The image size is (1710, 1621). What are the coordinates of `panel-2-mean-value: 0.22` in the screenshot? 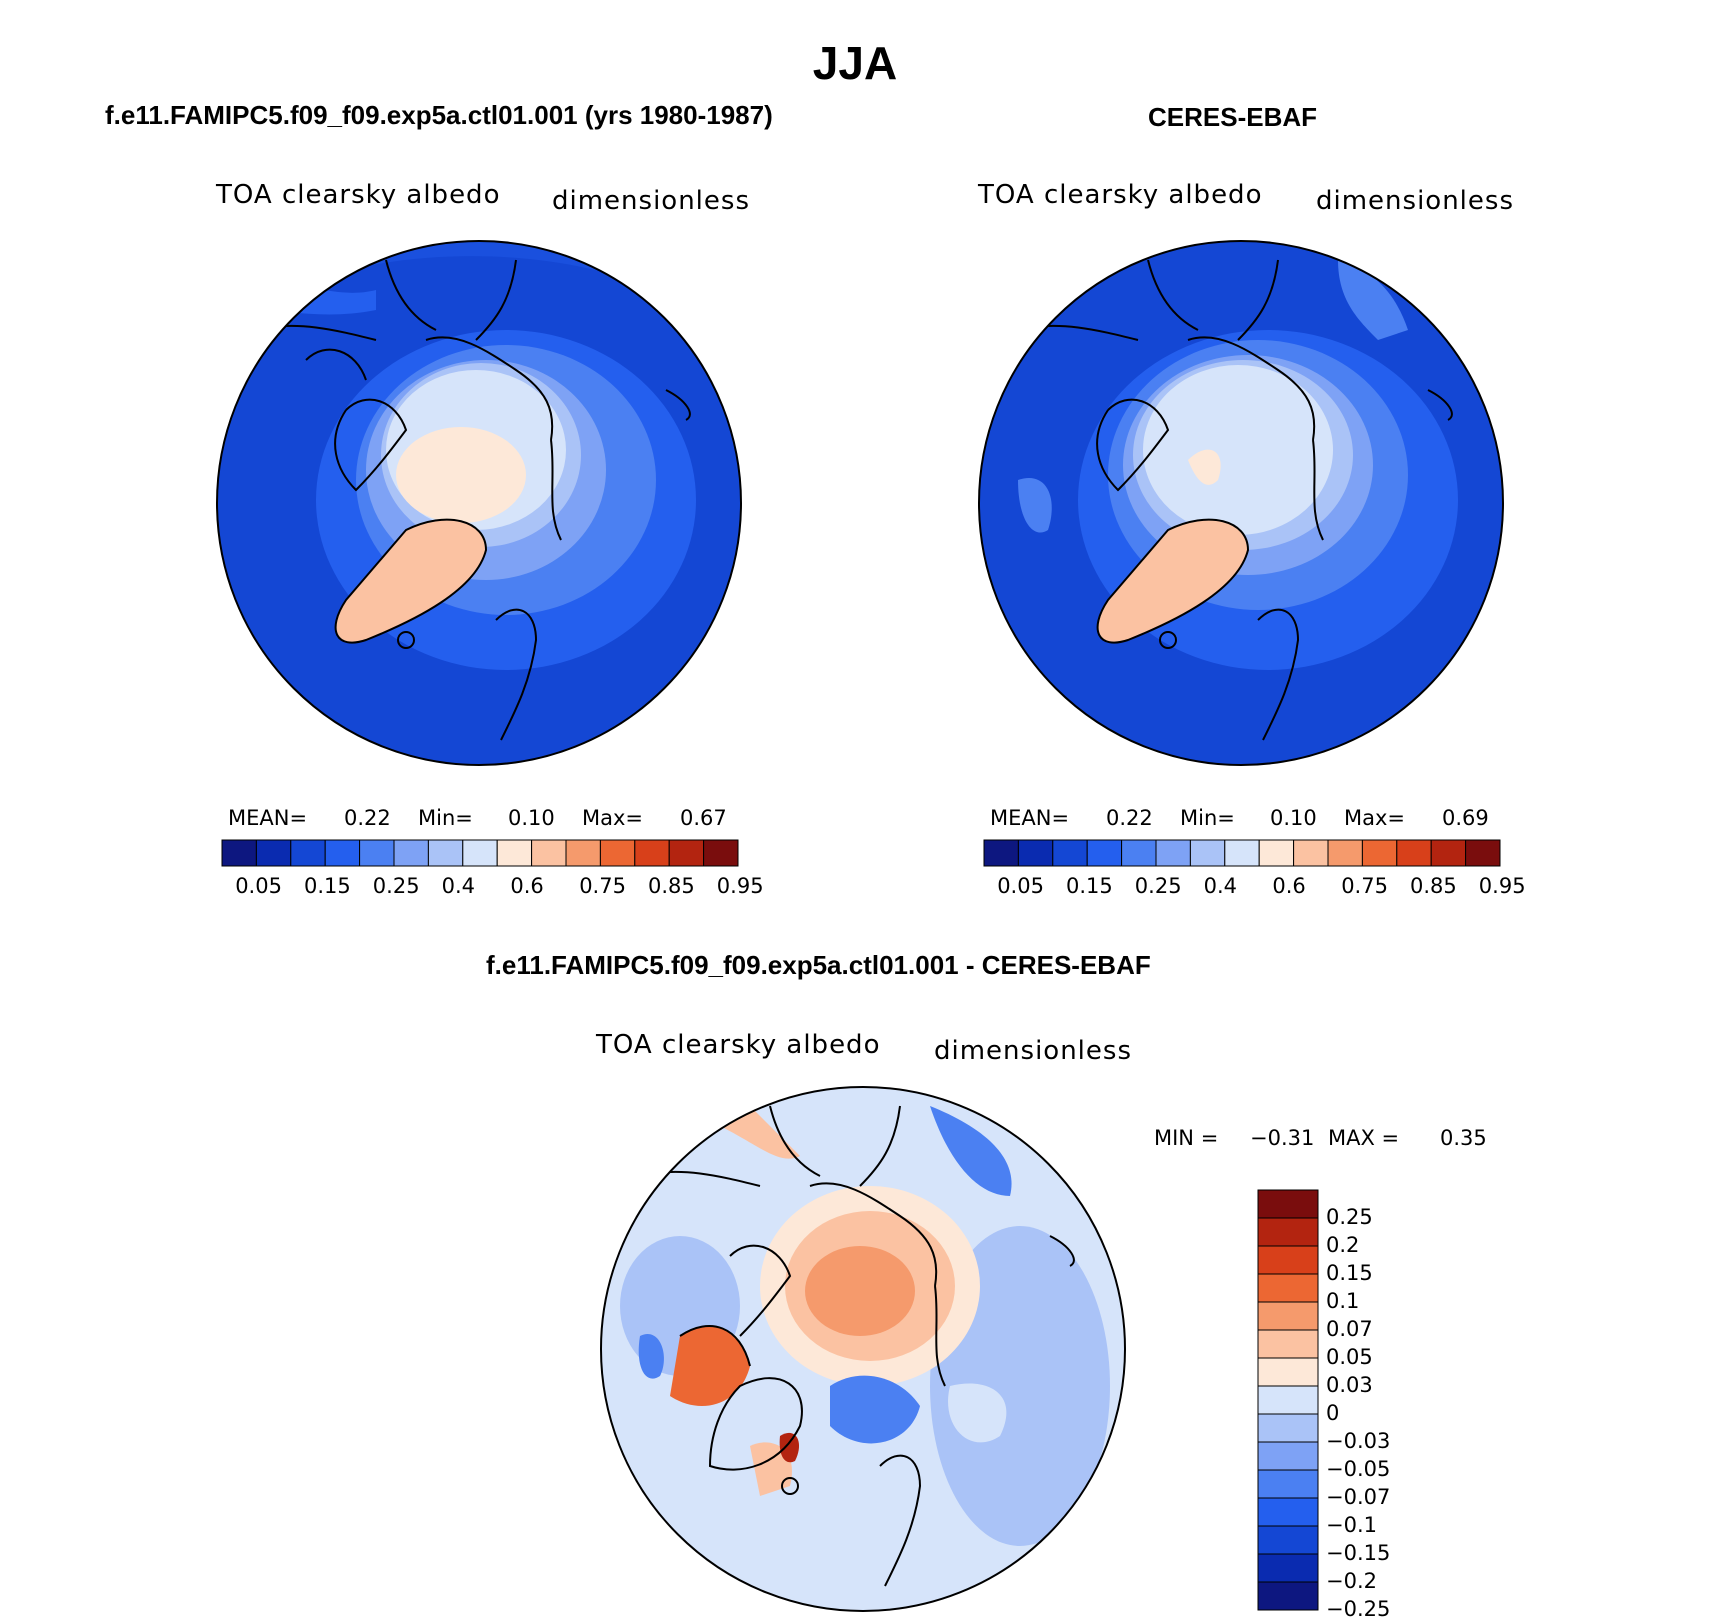 It's located at (1129, 818).